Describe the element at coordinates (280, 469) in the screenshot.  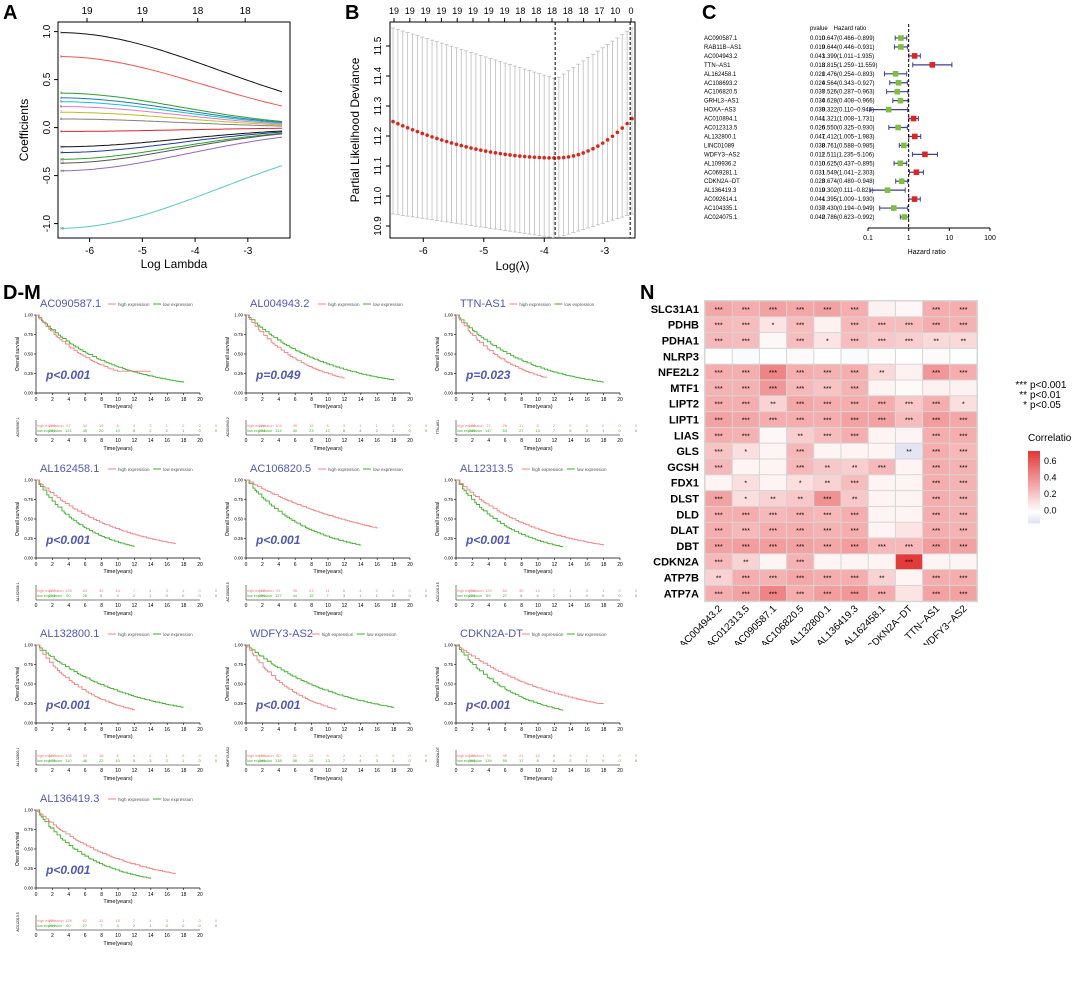
I see `km-title: AC106820.5` at that location.